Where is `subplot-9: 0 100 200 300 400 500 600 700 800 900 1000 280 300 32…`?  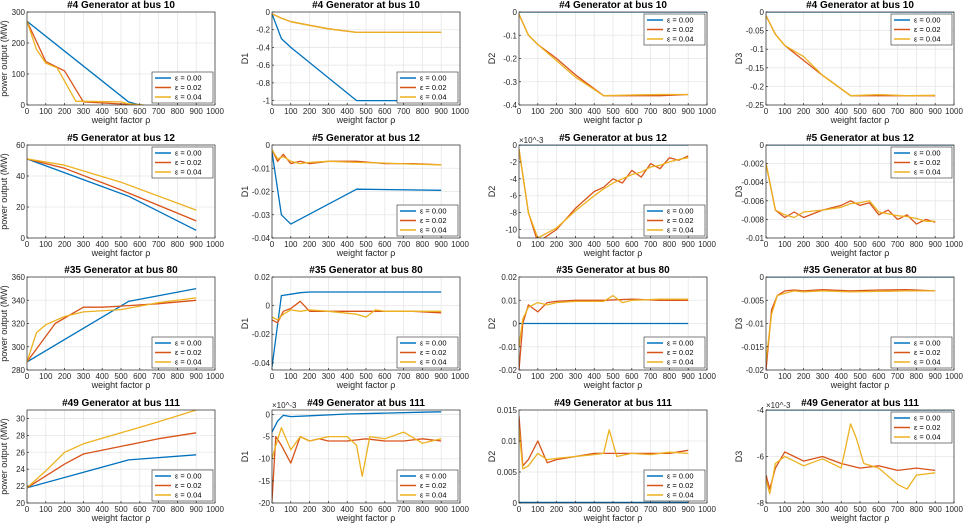
subplot-9: 0 100 200 300 400 500 600 700 800 900 1000 280 300 32… is located at coordinates (112, 327).